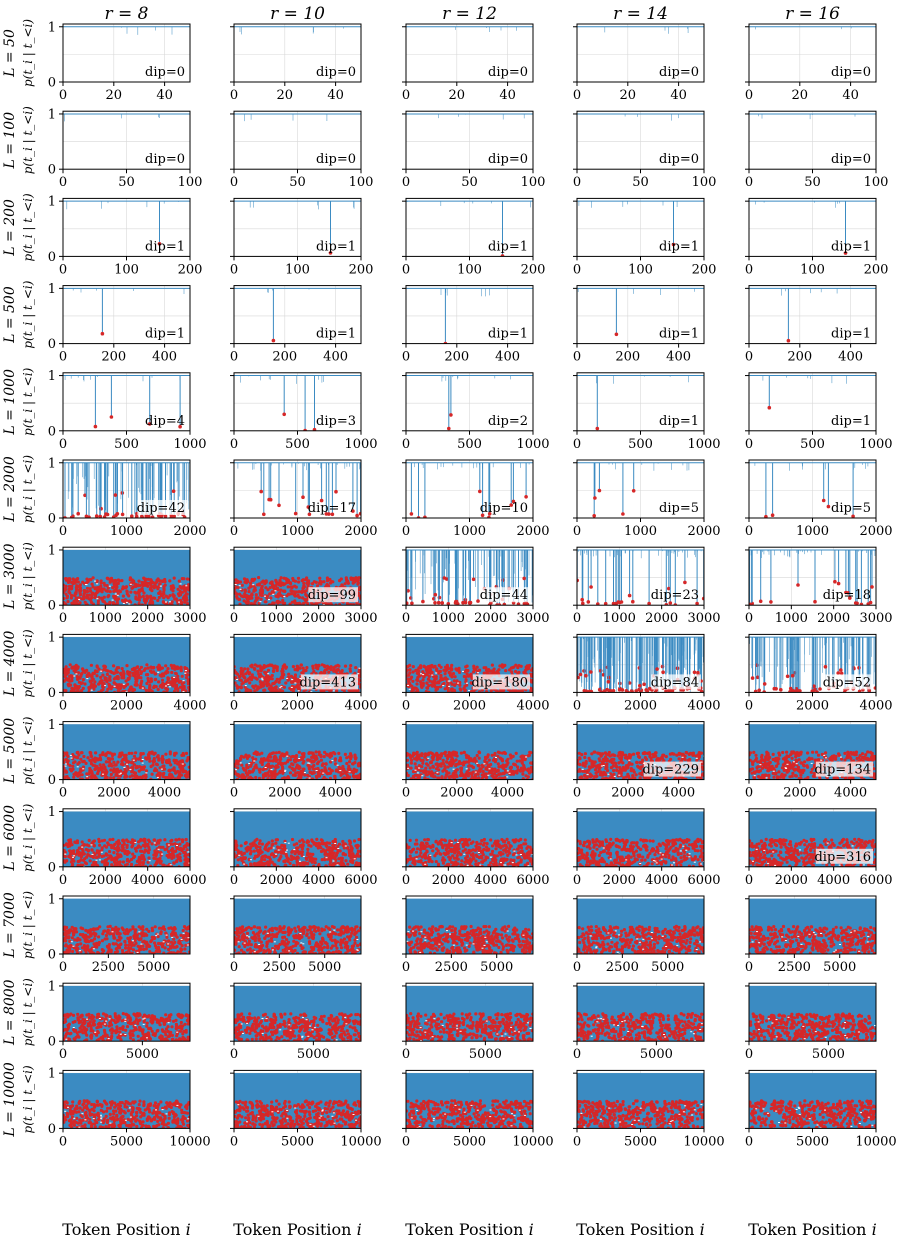 This screenshot has width=901, height=1243. Describe the element at coordinates (816, 150) in the screenshot. I see `panel-L100-r16: 0 50 100 dip=0` at that location.